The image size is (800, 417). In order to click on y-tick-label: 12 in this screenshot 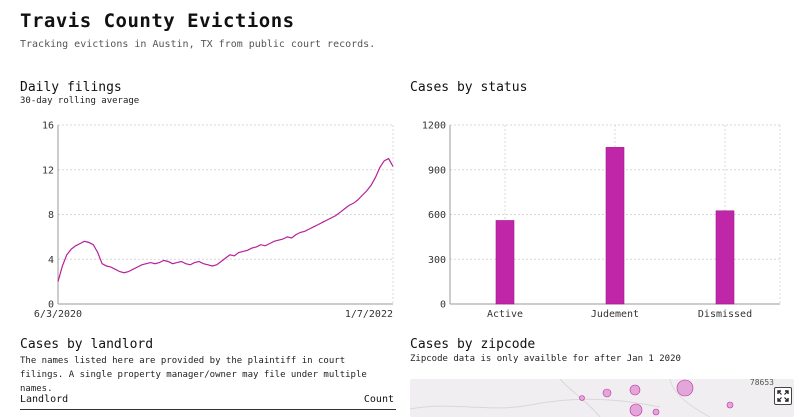, I will do `click(48, 170)`.